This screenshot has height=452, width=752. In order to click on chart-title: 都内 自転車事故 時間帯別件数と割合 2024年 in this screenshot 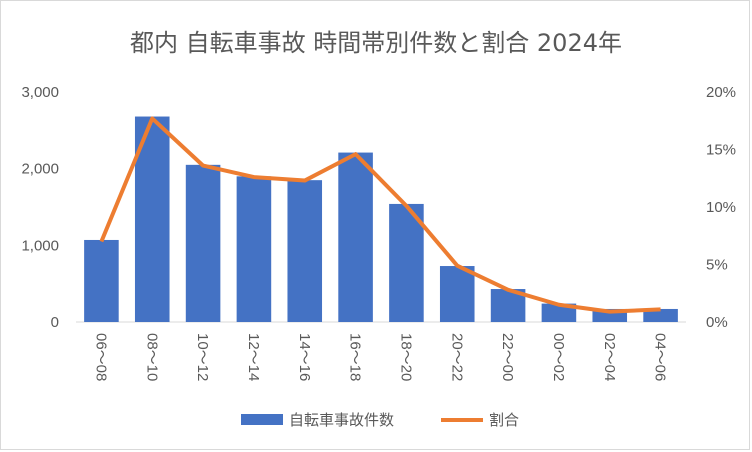, I will do `click(376, 43)`.